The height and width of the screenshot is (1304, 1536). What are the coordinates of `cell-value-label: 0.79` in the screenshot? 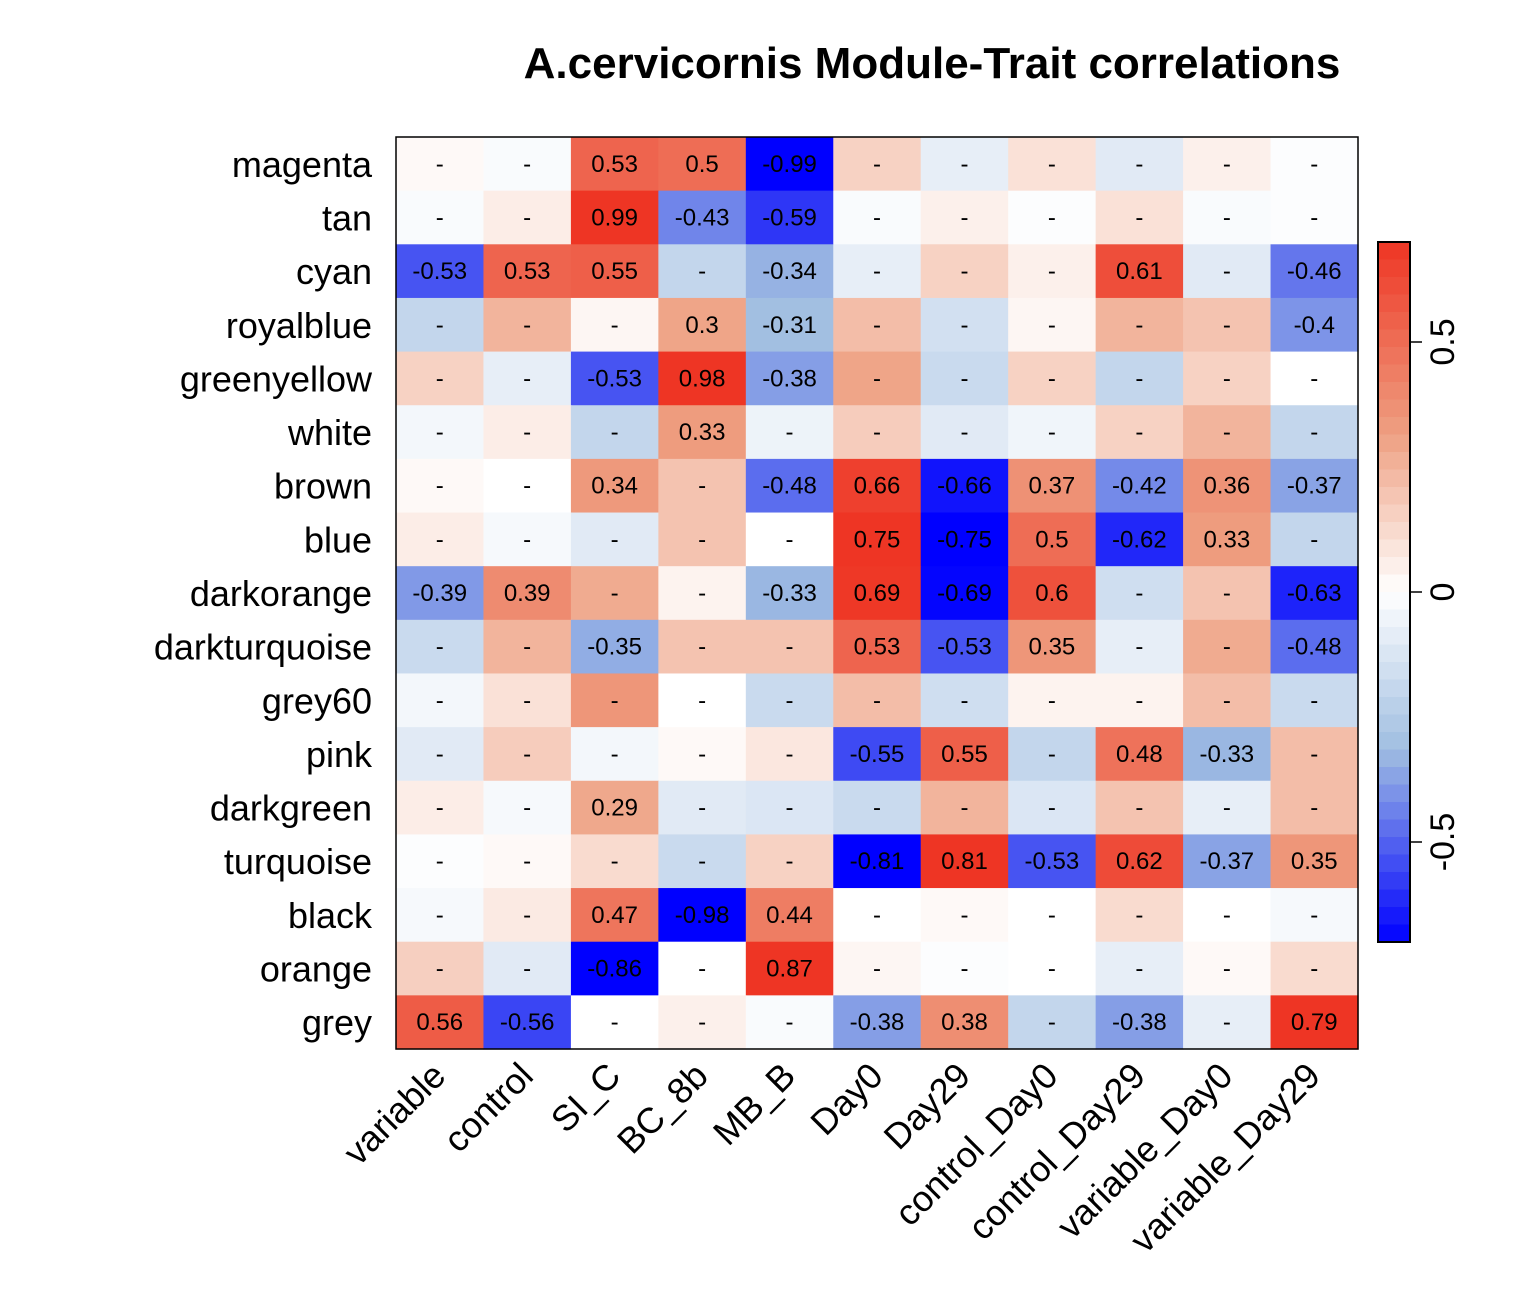 It's located at (1314, 1022).